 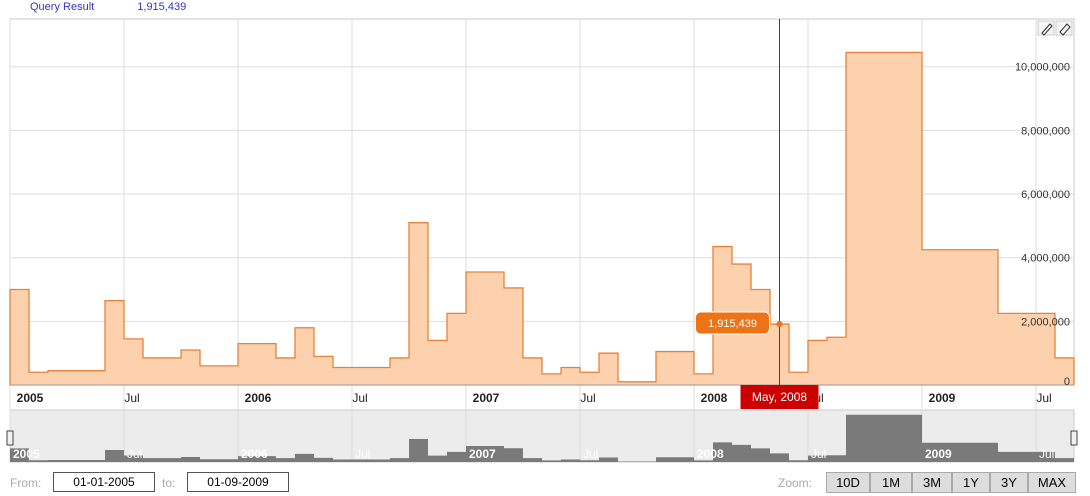 What do you see at coordinates (1067, 382) in the screenshot?
I see `y-tick-label: 0` at bounding box center [1067, 382].